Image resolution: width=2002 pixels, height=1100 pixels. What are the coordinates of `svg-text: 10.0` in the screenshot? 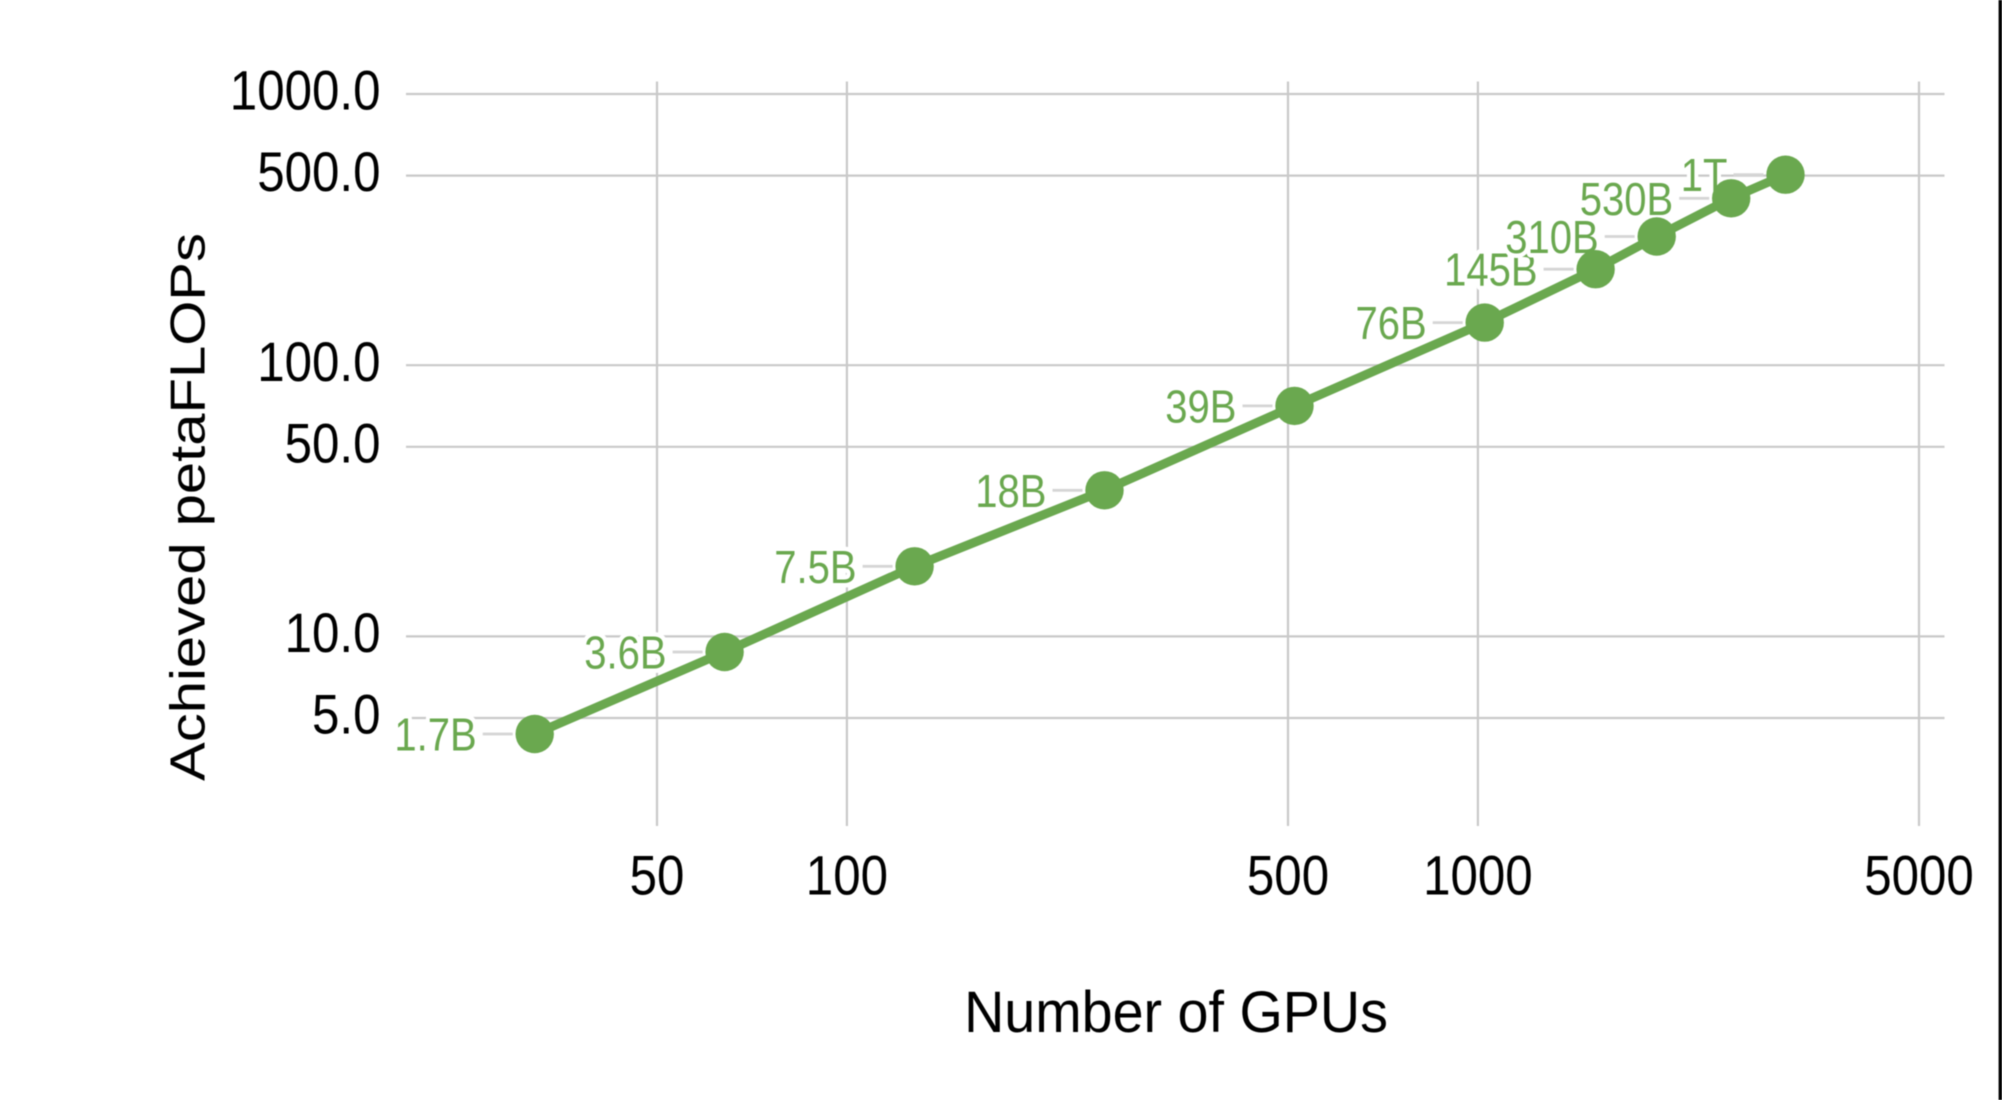 It's located at (333, 633).